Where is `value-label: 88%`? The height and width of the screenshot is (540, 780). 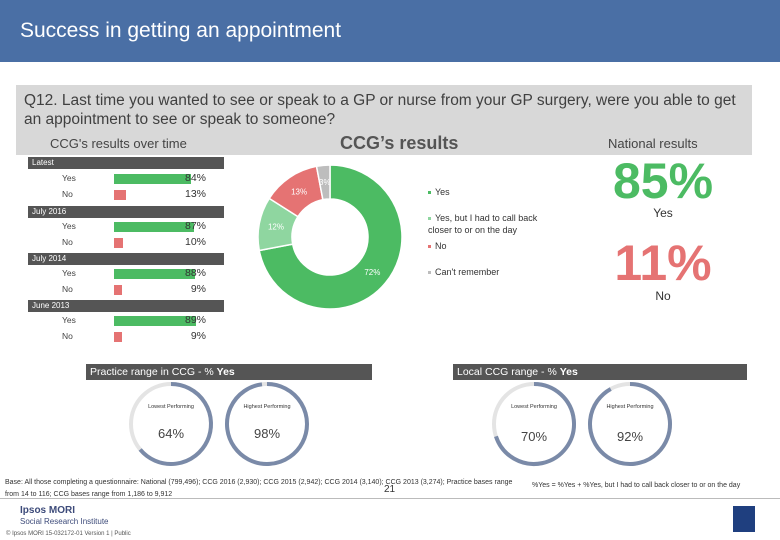 value-label: 88% is located at coordinates (195, 273).